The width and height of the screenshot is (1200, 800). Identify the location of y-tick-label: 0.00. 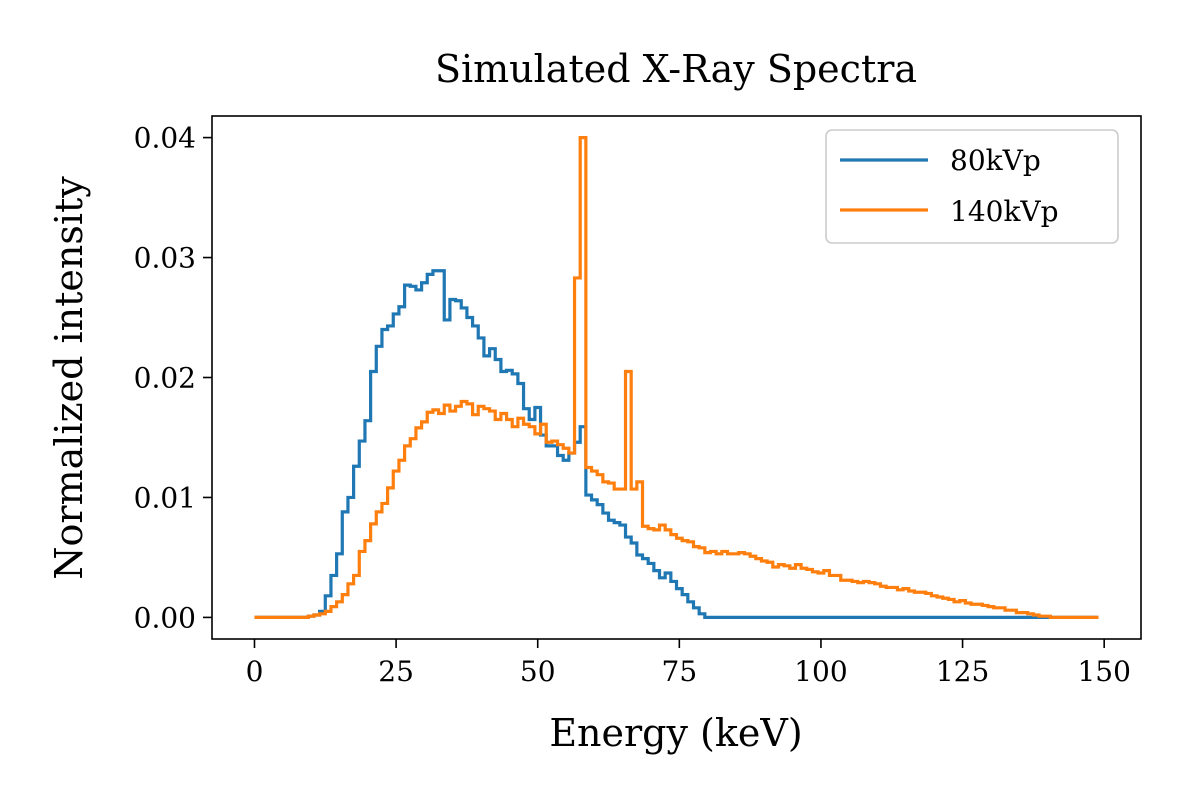
(165, 617).